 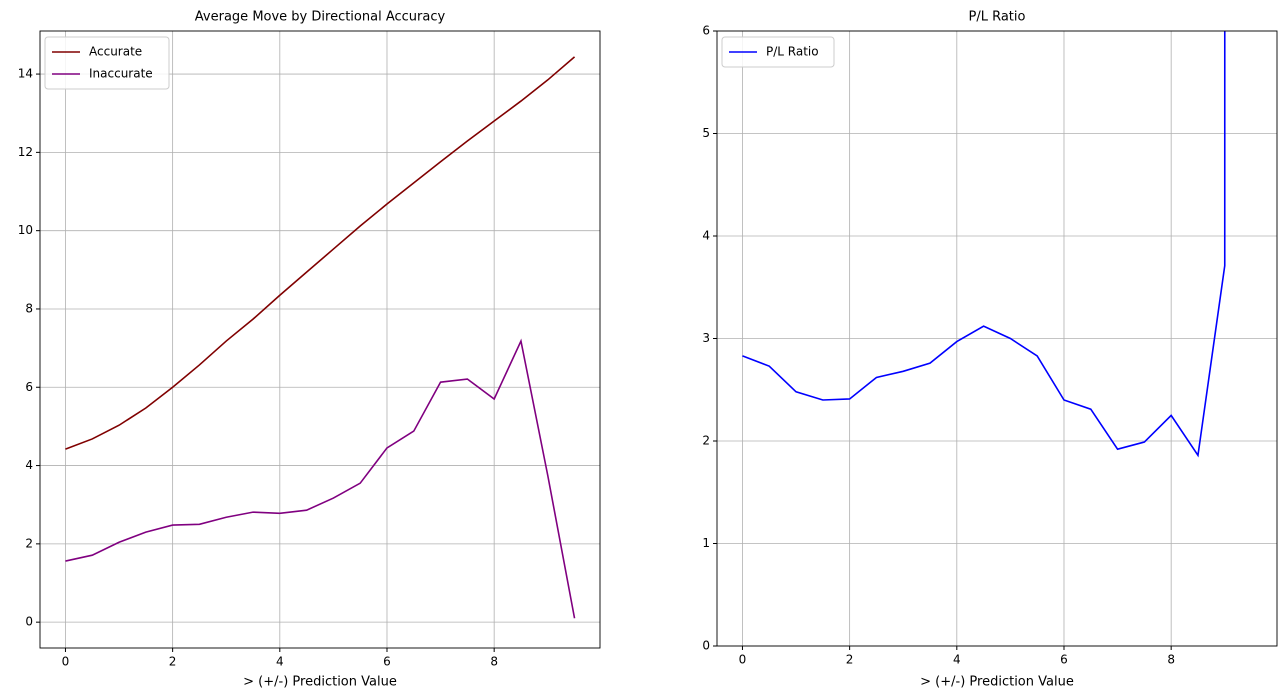 What do you see at coordinates (25, 230) in the screenshot?
I see `y-tick-label: 10` at bounding box center [25, 230].